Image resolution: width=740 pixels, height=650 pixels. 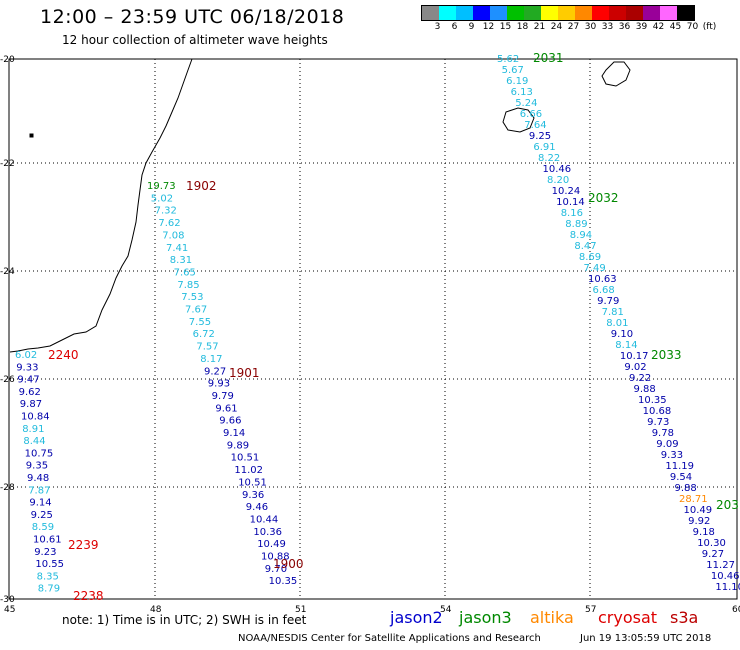 I want to click on swh-value: 10.24, so click(x=566, y=191).